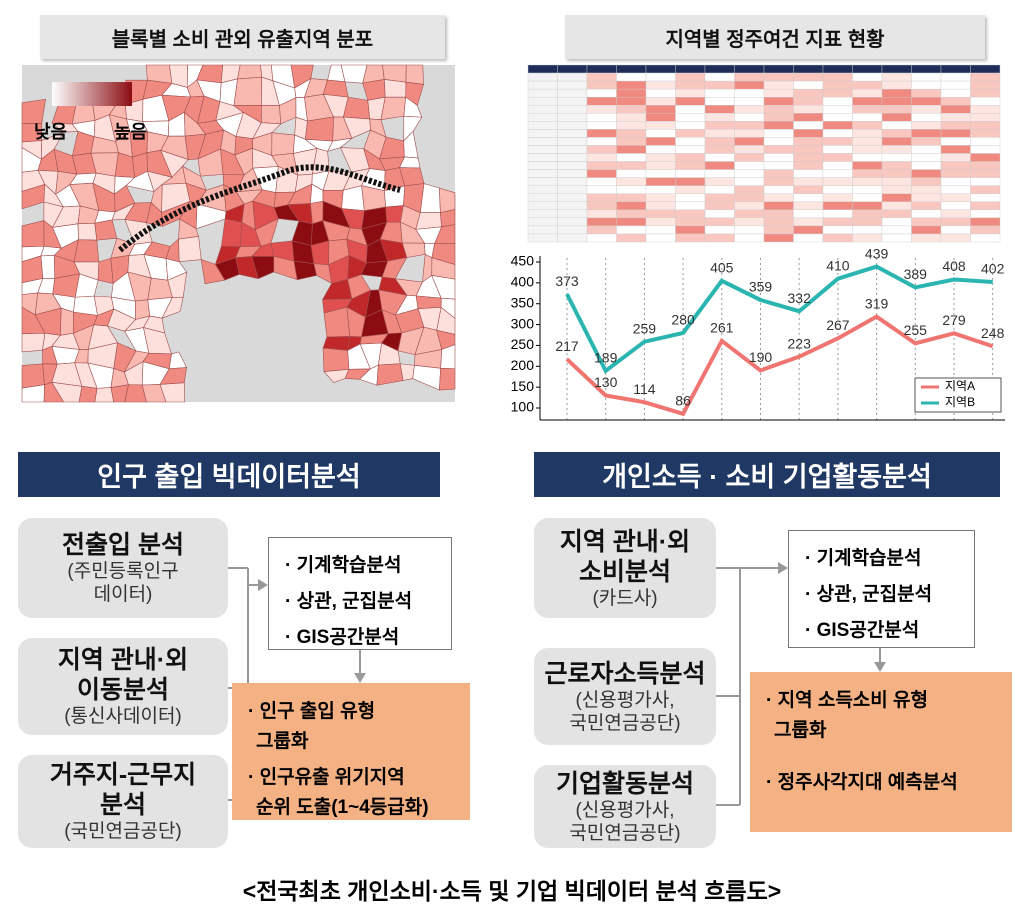 Image resolution: width=1024 pixels, height=917 pixels. Describe the element at coordinates (342, 637) in the screenshot. I see `method: · GIS공간분석` at that location.